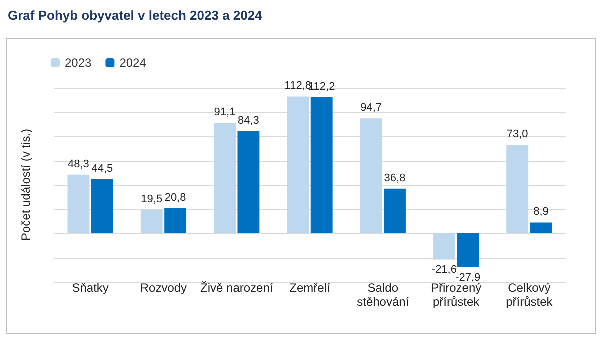 The image size is (605, 338). I want to click on y-axis-title: Počet událostí (v tis.), so click(26, 185).